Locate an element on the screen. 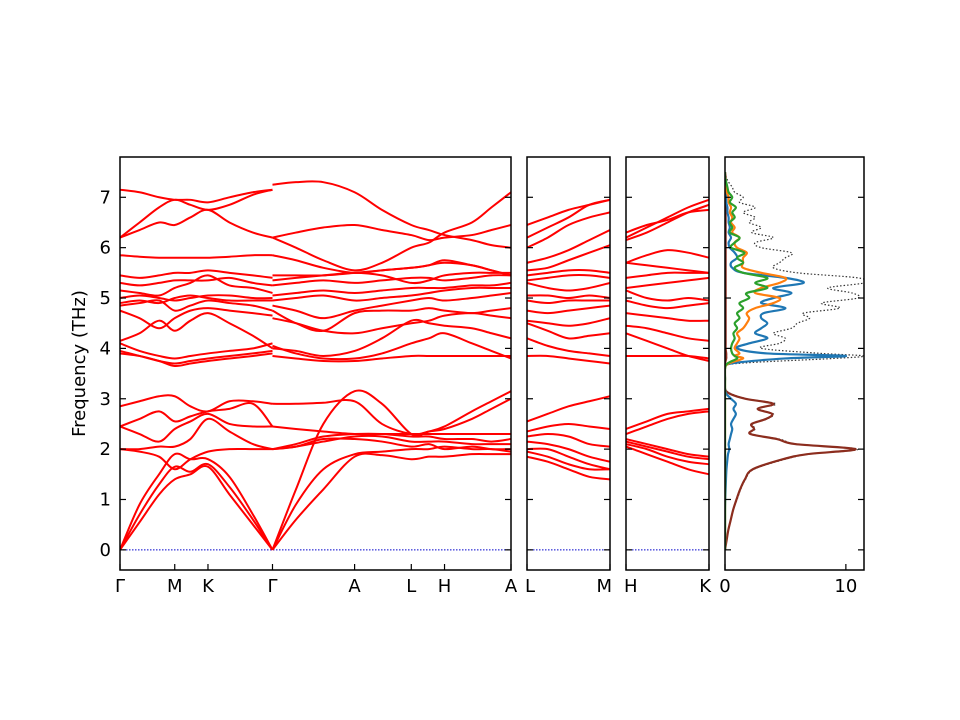 The width and height of the screenshot is (960, 720). y-tick-label: 5 is located at coordinates (105, 298).